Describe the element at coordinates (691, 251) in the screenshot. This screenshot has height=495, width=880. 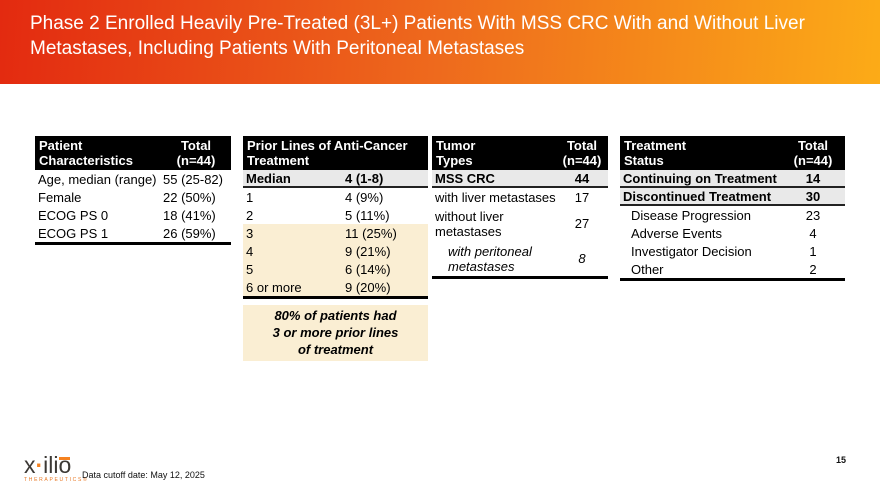
I see `row-label: Investigator Decision` at that location.